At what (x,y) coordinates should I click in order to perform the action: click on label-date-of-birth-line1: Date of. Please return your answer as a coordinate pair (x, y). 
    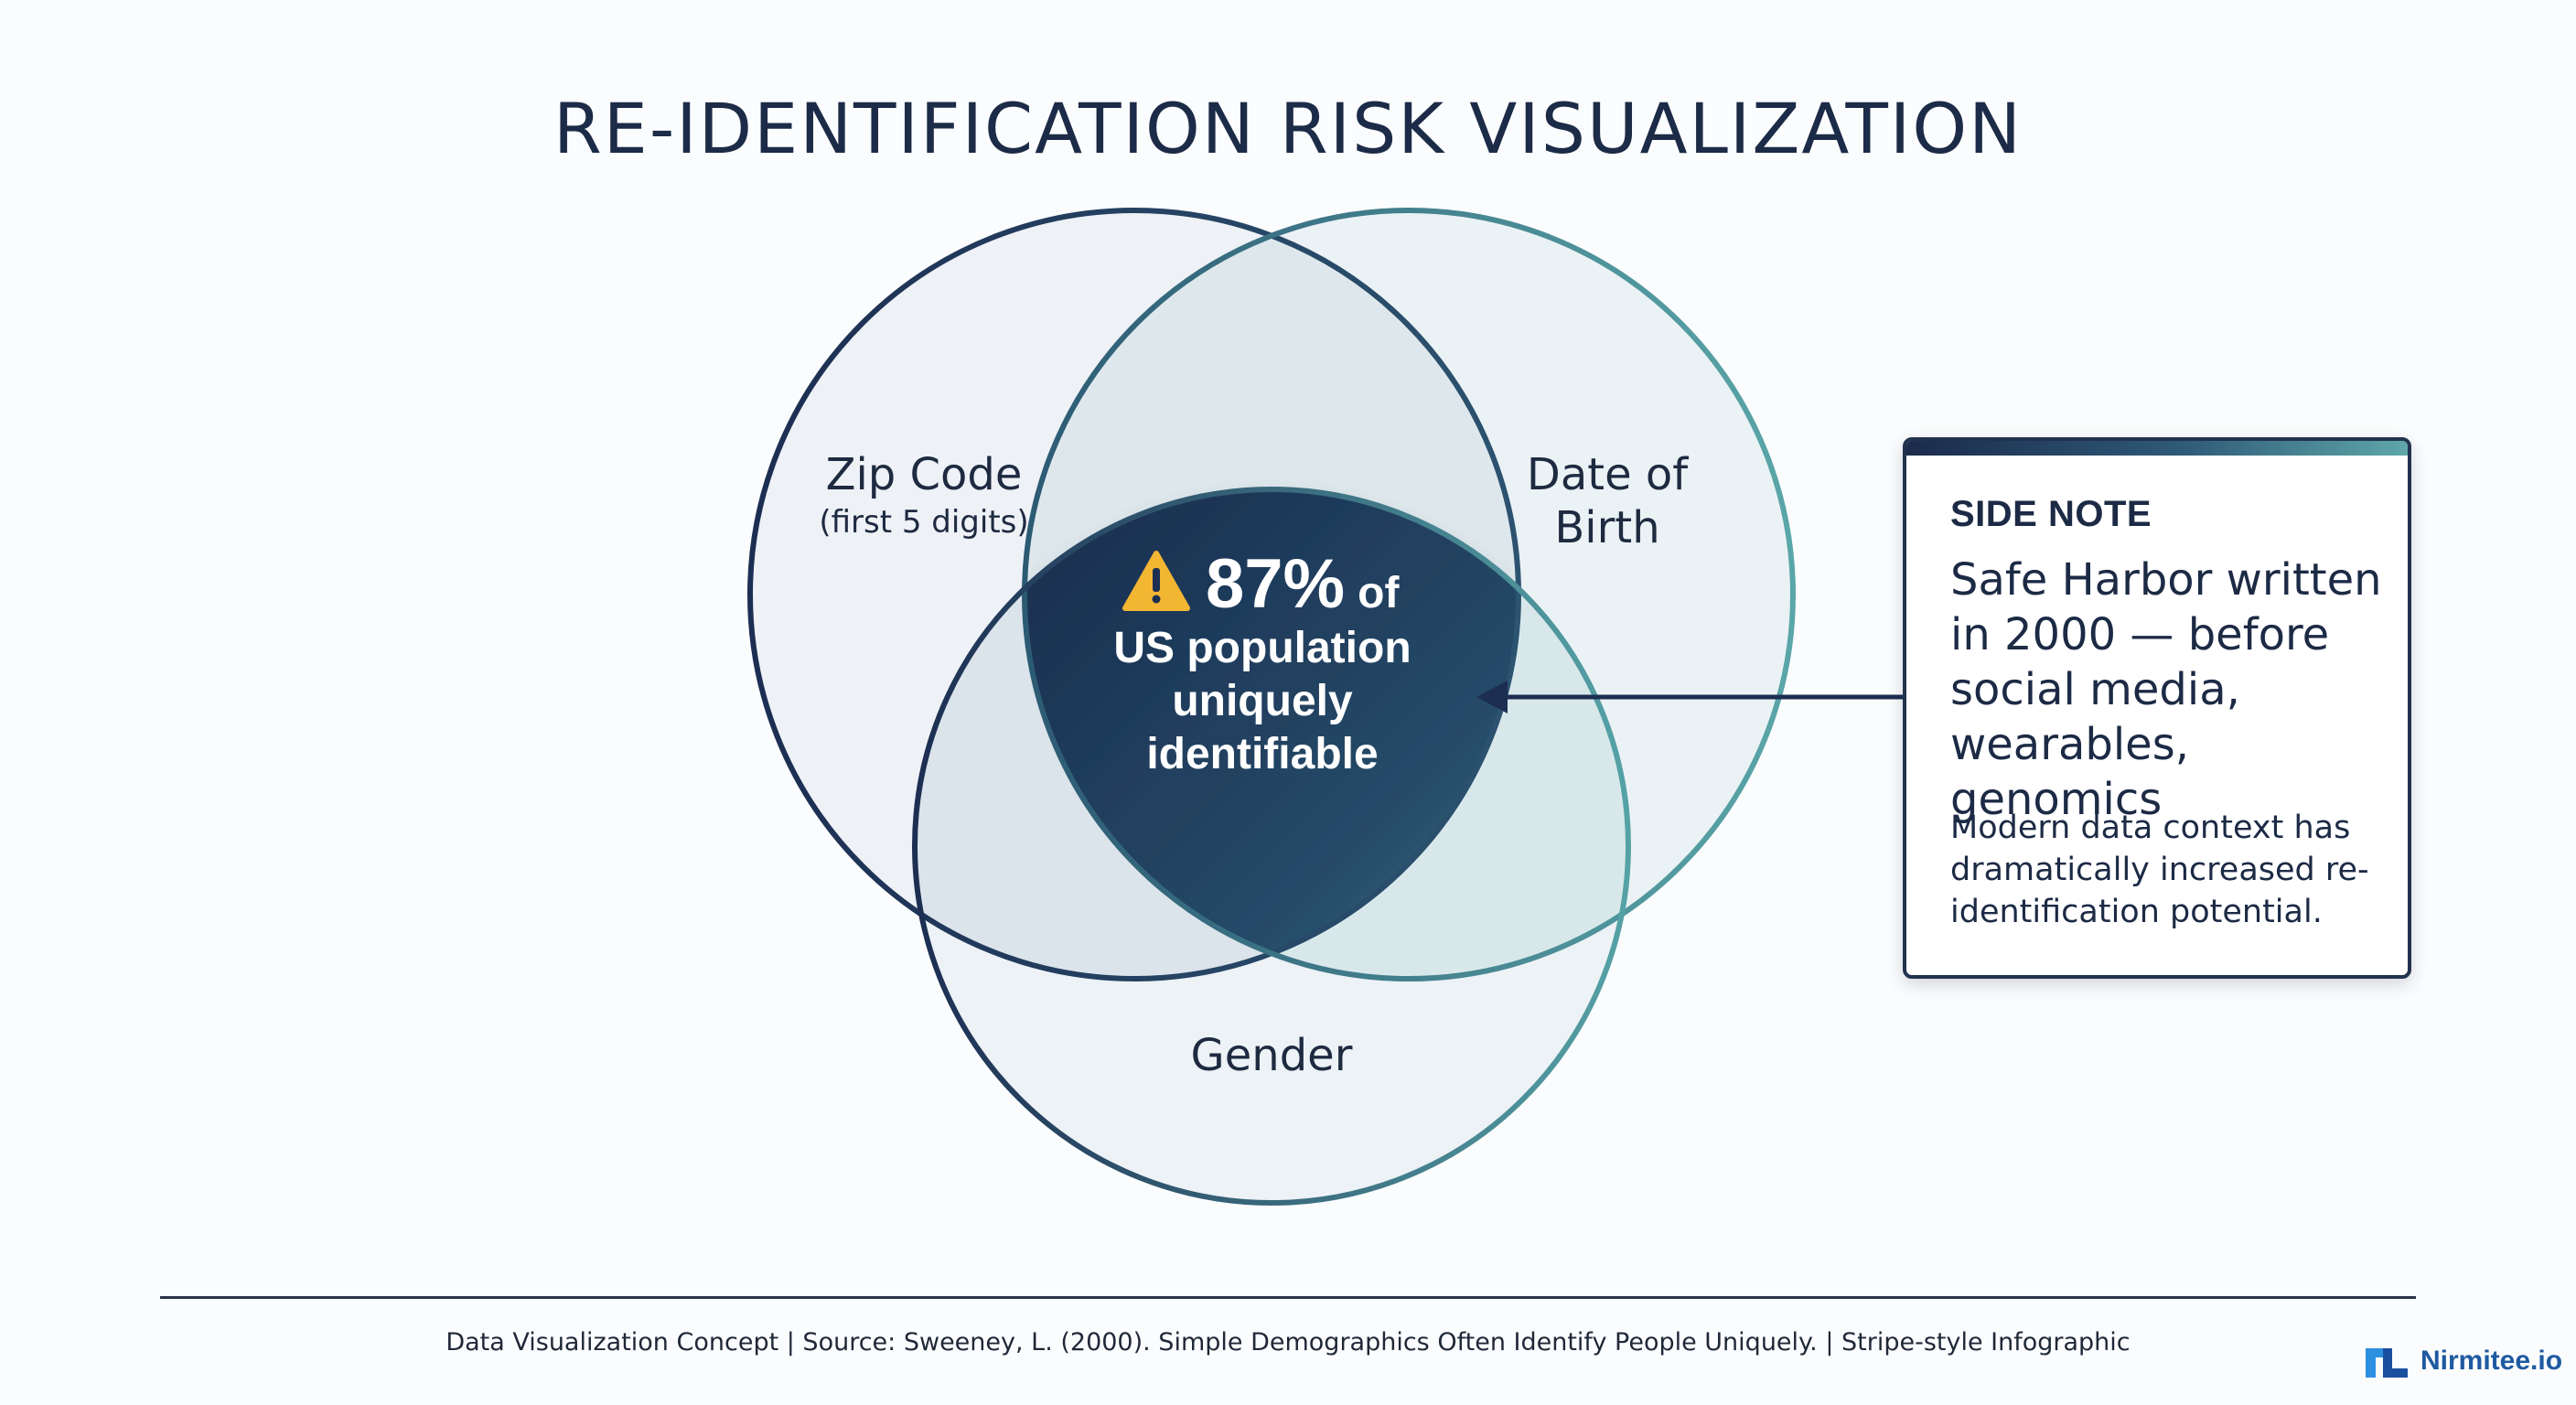
    Looking at the image, I should click on (1608, 474).